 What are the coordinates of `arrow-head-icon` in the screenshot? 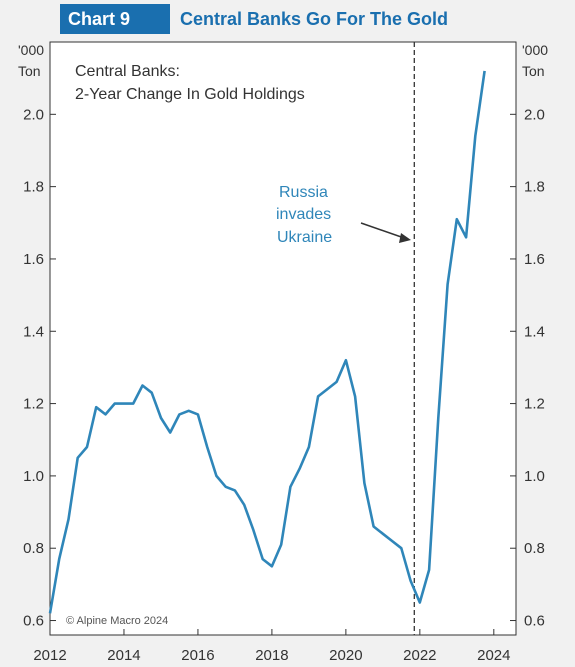 It's located at (405, 238).